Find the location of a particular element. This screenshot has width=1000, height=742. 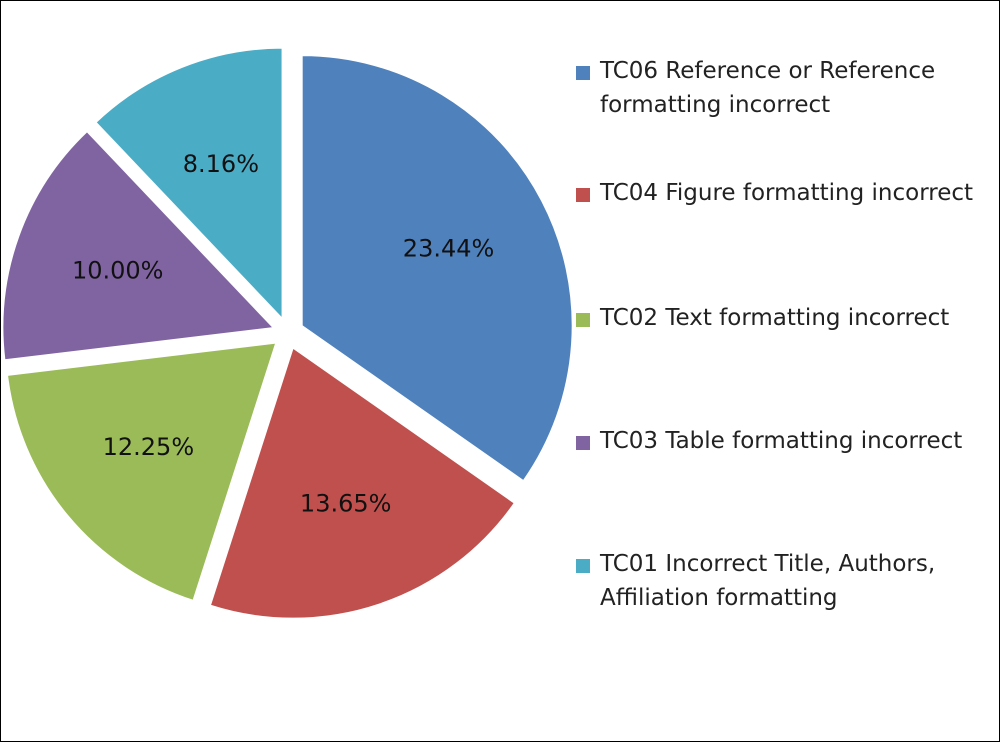

data-label-tc02: 12.25% is located at coordinates (149, 447).